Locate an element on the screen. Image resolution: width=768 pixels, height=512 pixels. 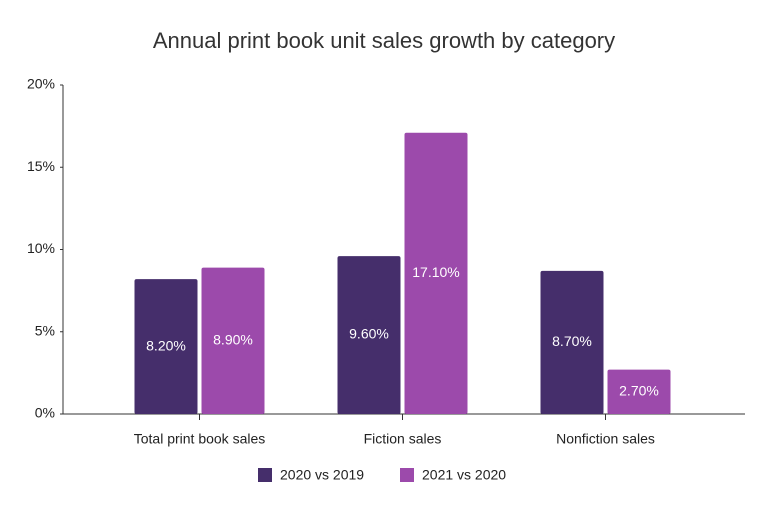
y-tick-label: 15% is located at coordinates (41, 166).